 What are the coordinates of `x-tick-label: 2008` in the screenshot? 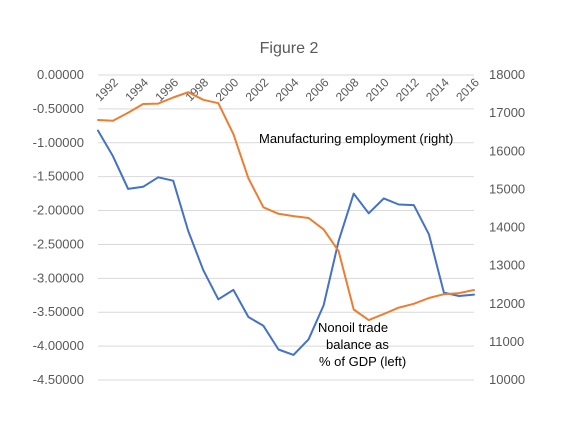 It's located at (347, 89).